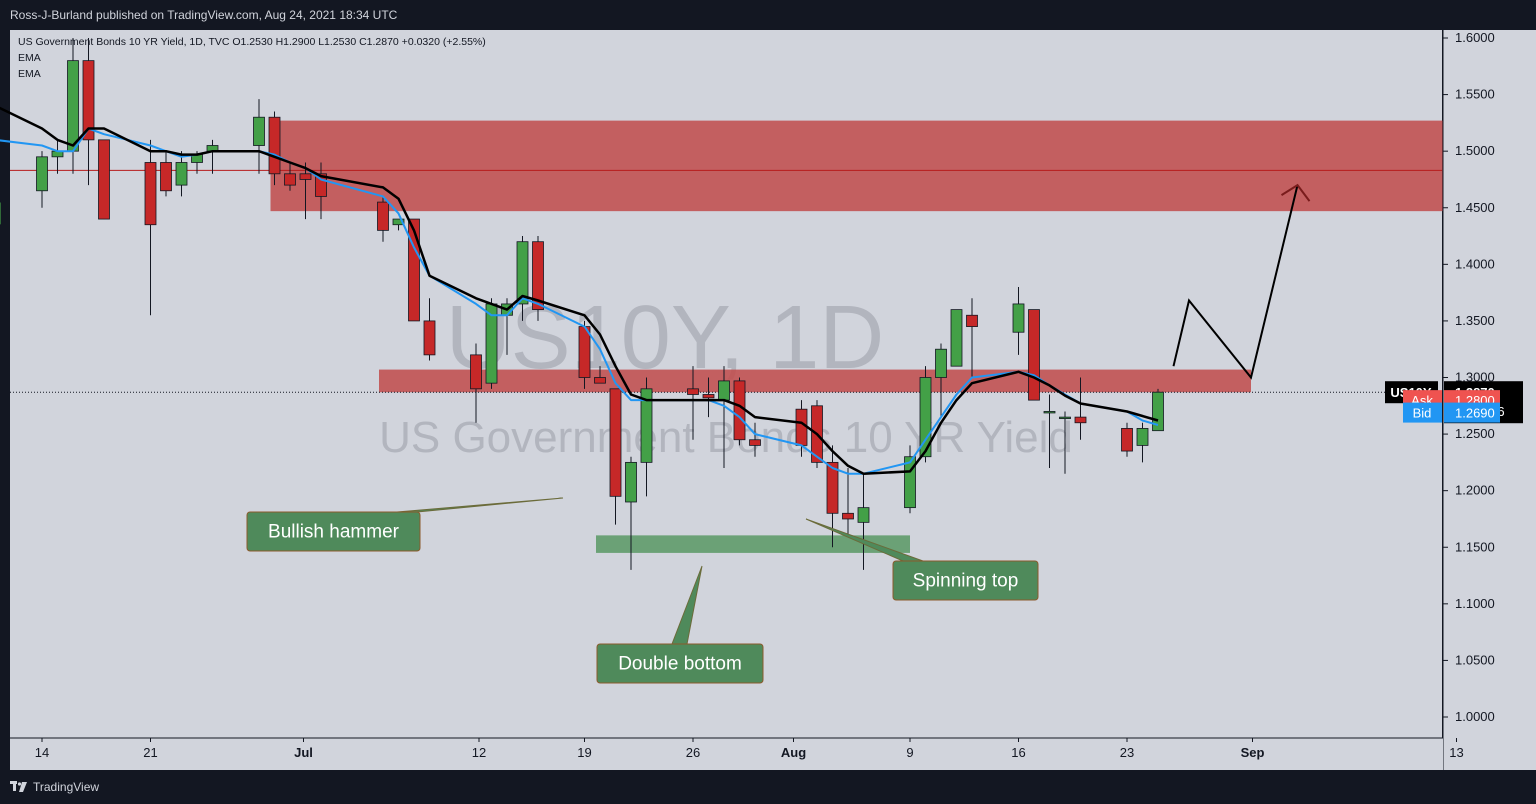  Describe the element at coordinates (54, 787) in the screenshot. I see `tradingview-logo: TradingView` at that location.